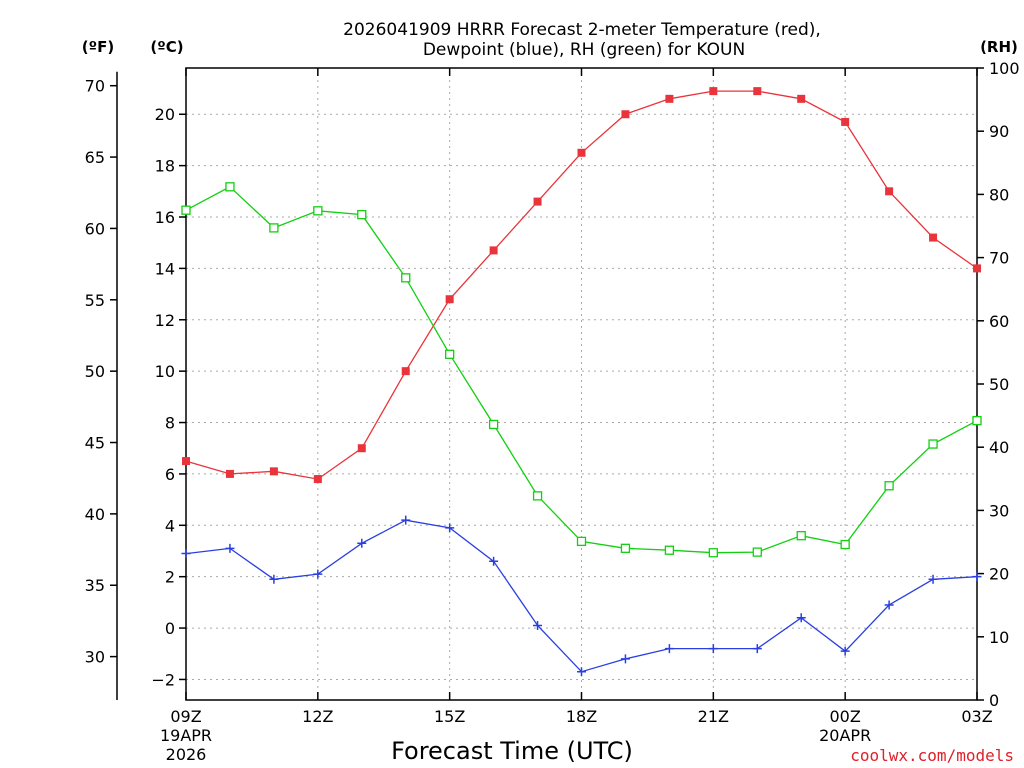 The width and height of the screenshot is (1024, 768). What do you see at coordinates (999, 384) in the screenshot?
I see `rh-tick-label: 50` at bounding box center [999, 384].